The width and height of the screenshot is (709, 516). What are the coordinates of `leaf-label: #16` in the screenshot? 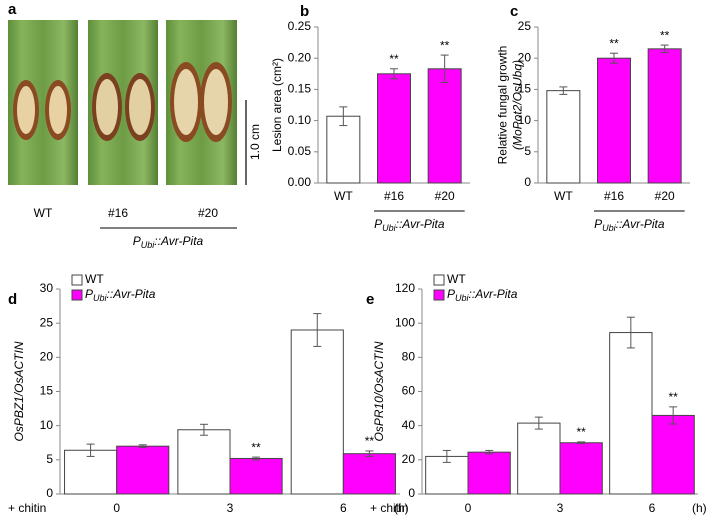 It's located at (118, 213).